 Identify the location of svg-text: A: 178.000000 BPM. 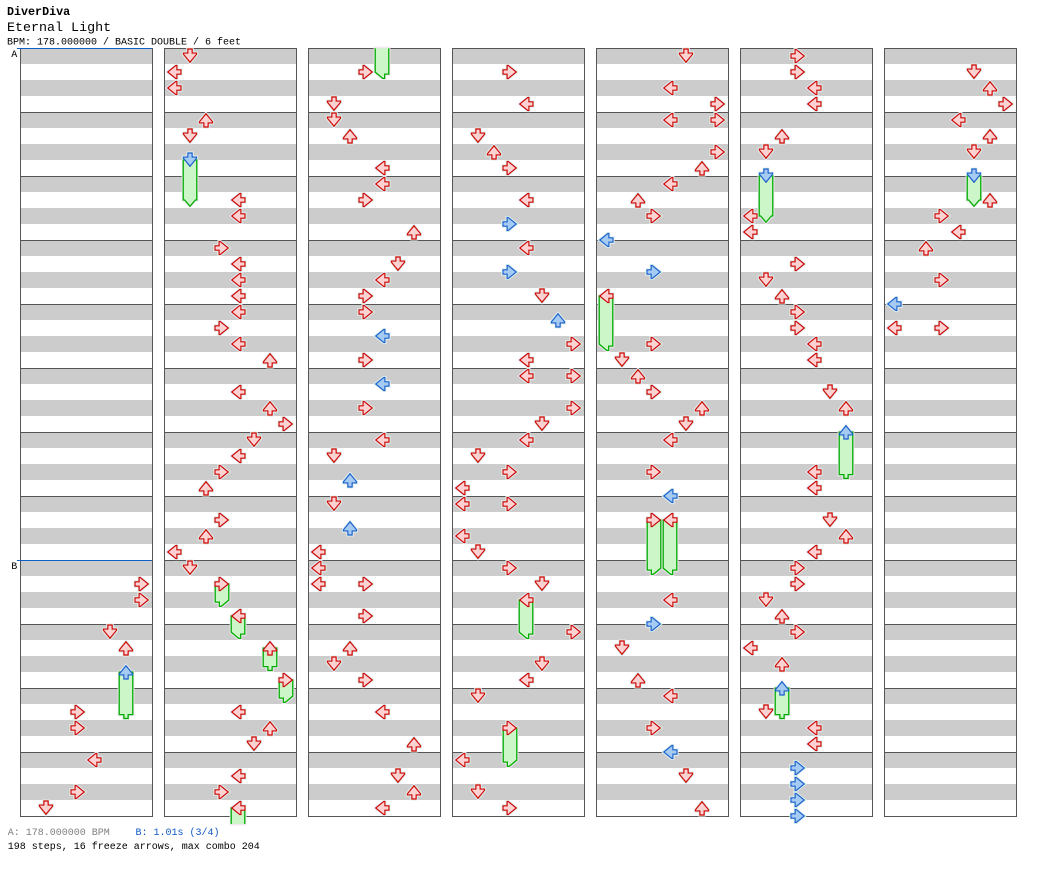
(59, 833).